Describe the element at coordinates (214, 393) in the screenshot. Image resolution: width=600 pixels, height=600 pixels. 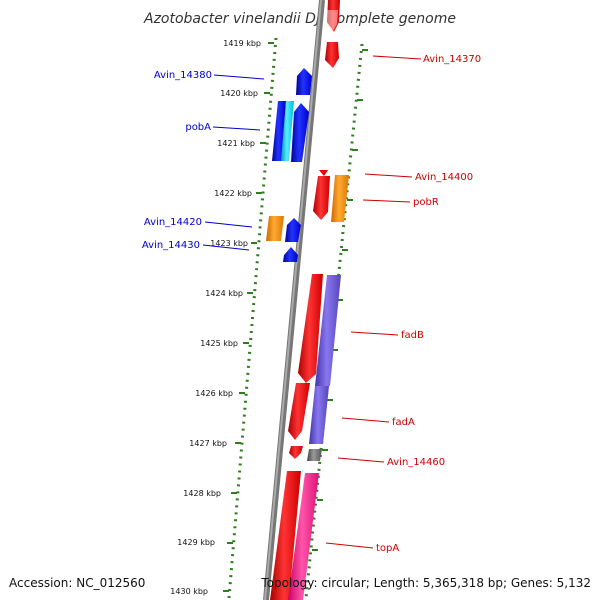
I see `kbp-label: 1426 kbp` at that location.